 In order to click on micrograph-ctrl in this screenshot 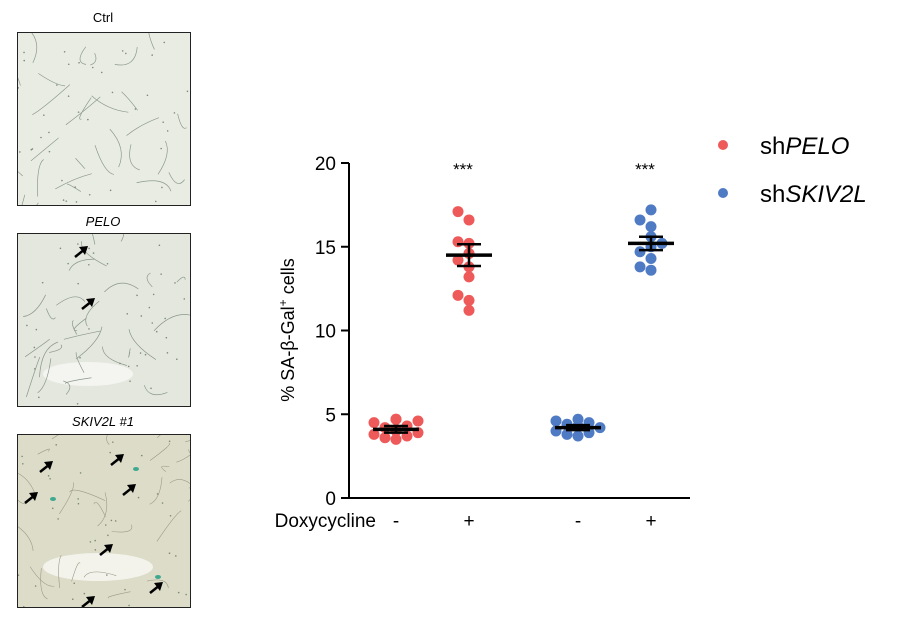, I will do `click(104, 119)`.